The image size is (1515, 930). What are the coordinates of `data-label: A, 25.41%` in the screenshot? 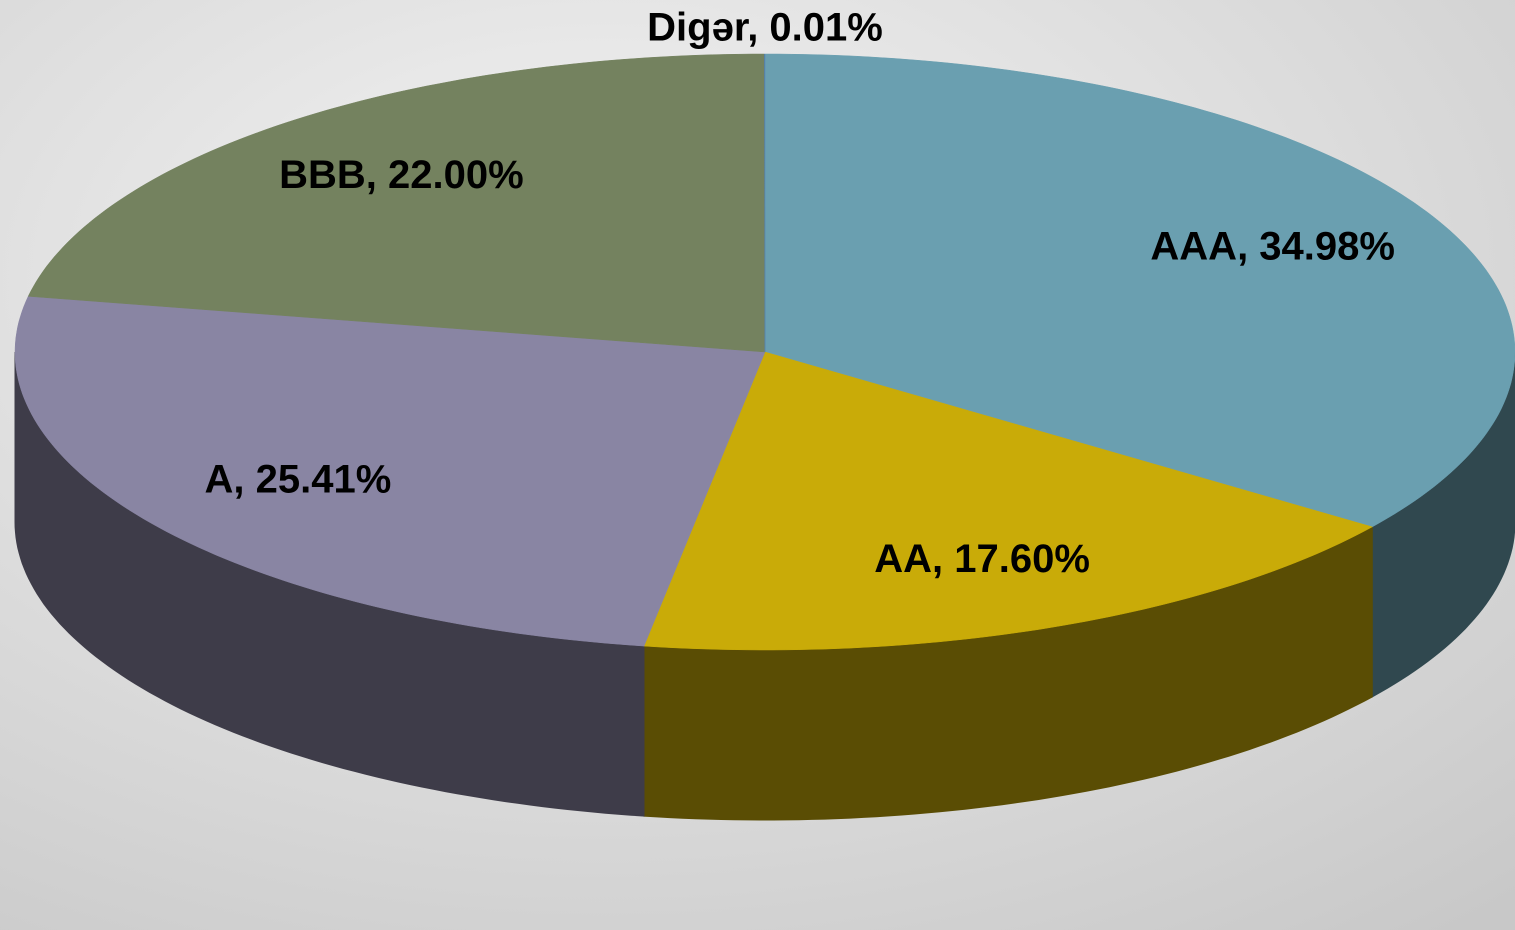 It's located at (298, 479).